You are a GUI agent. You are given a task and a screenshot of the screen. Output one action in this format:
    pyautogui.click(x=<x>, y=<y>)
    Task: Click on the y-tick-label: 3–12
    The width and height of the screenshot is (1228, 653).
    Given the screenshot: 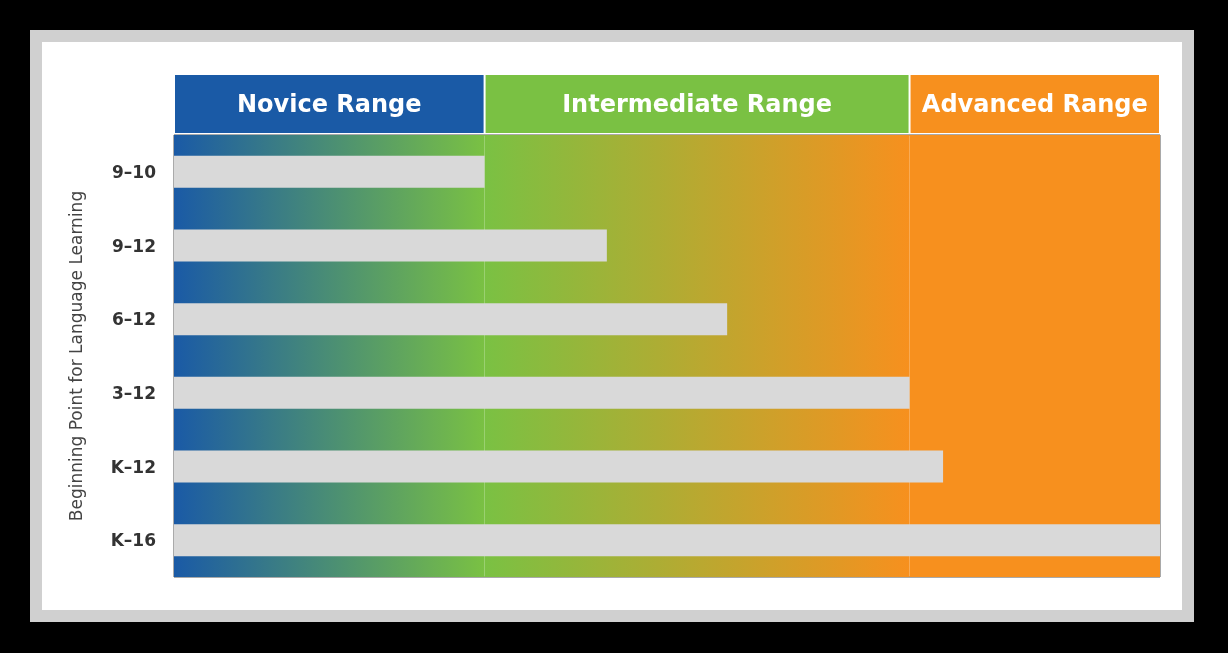 What is the action you would take?
    pyautogui.click(x=134, y=392)
    